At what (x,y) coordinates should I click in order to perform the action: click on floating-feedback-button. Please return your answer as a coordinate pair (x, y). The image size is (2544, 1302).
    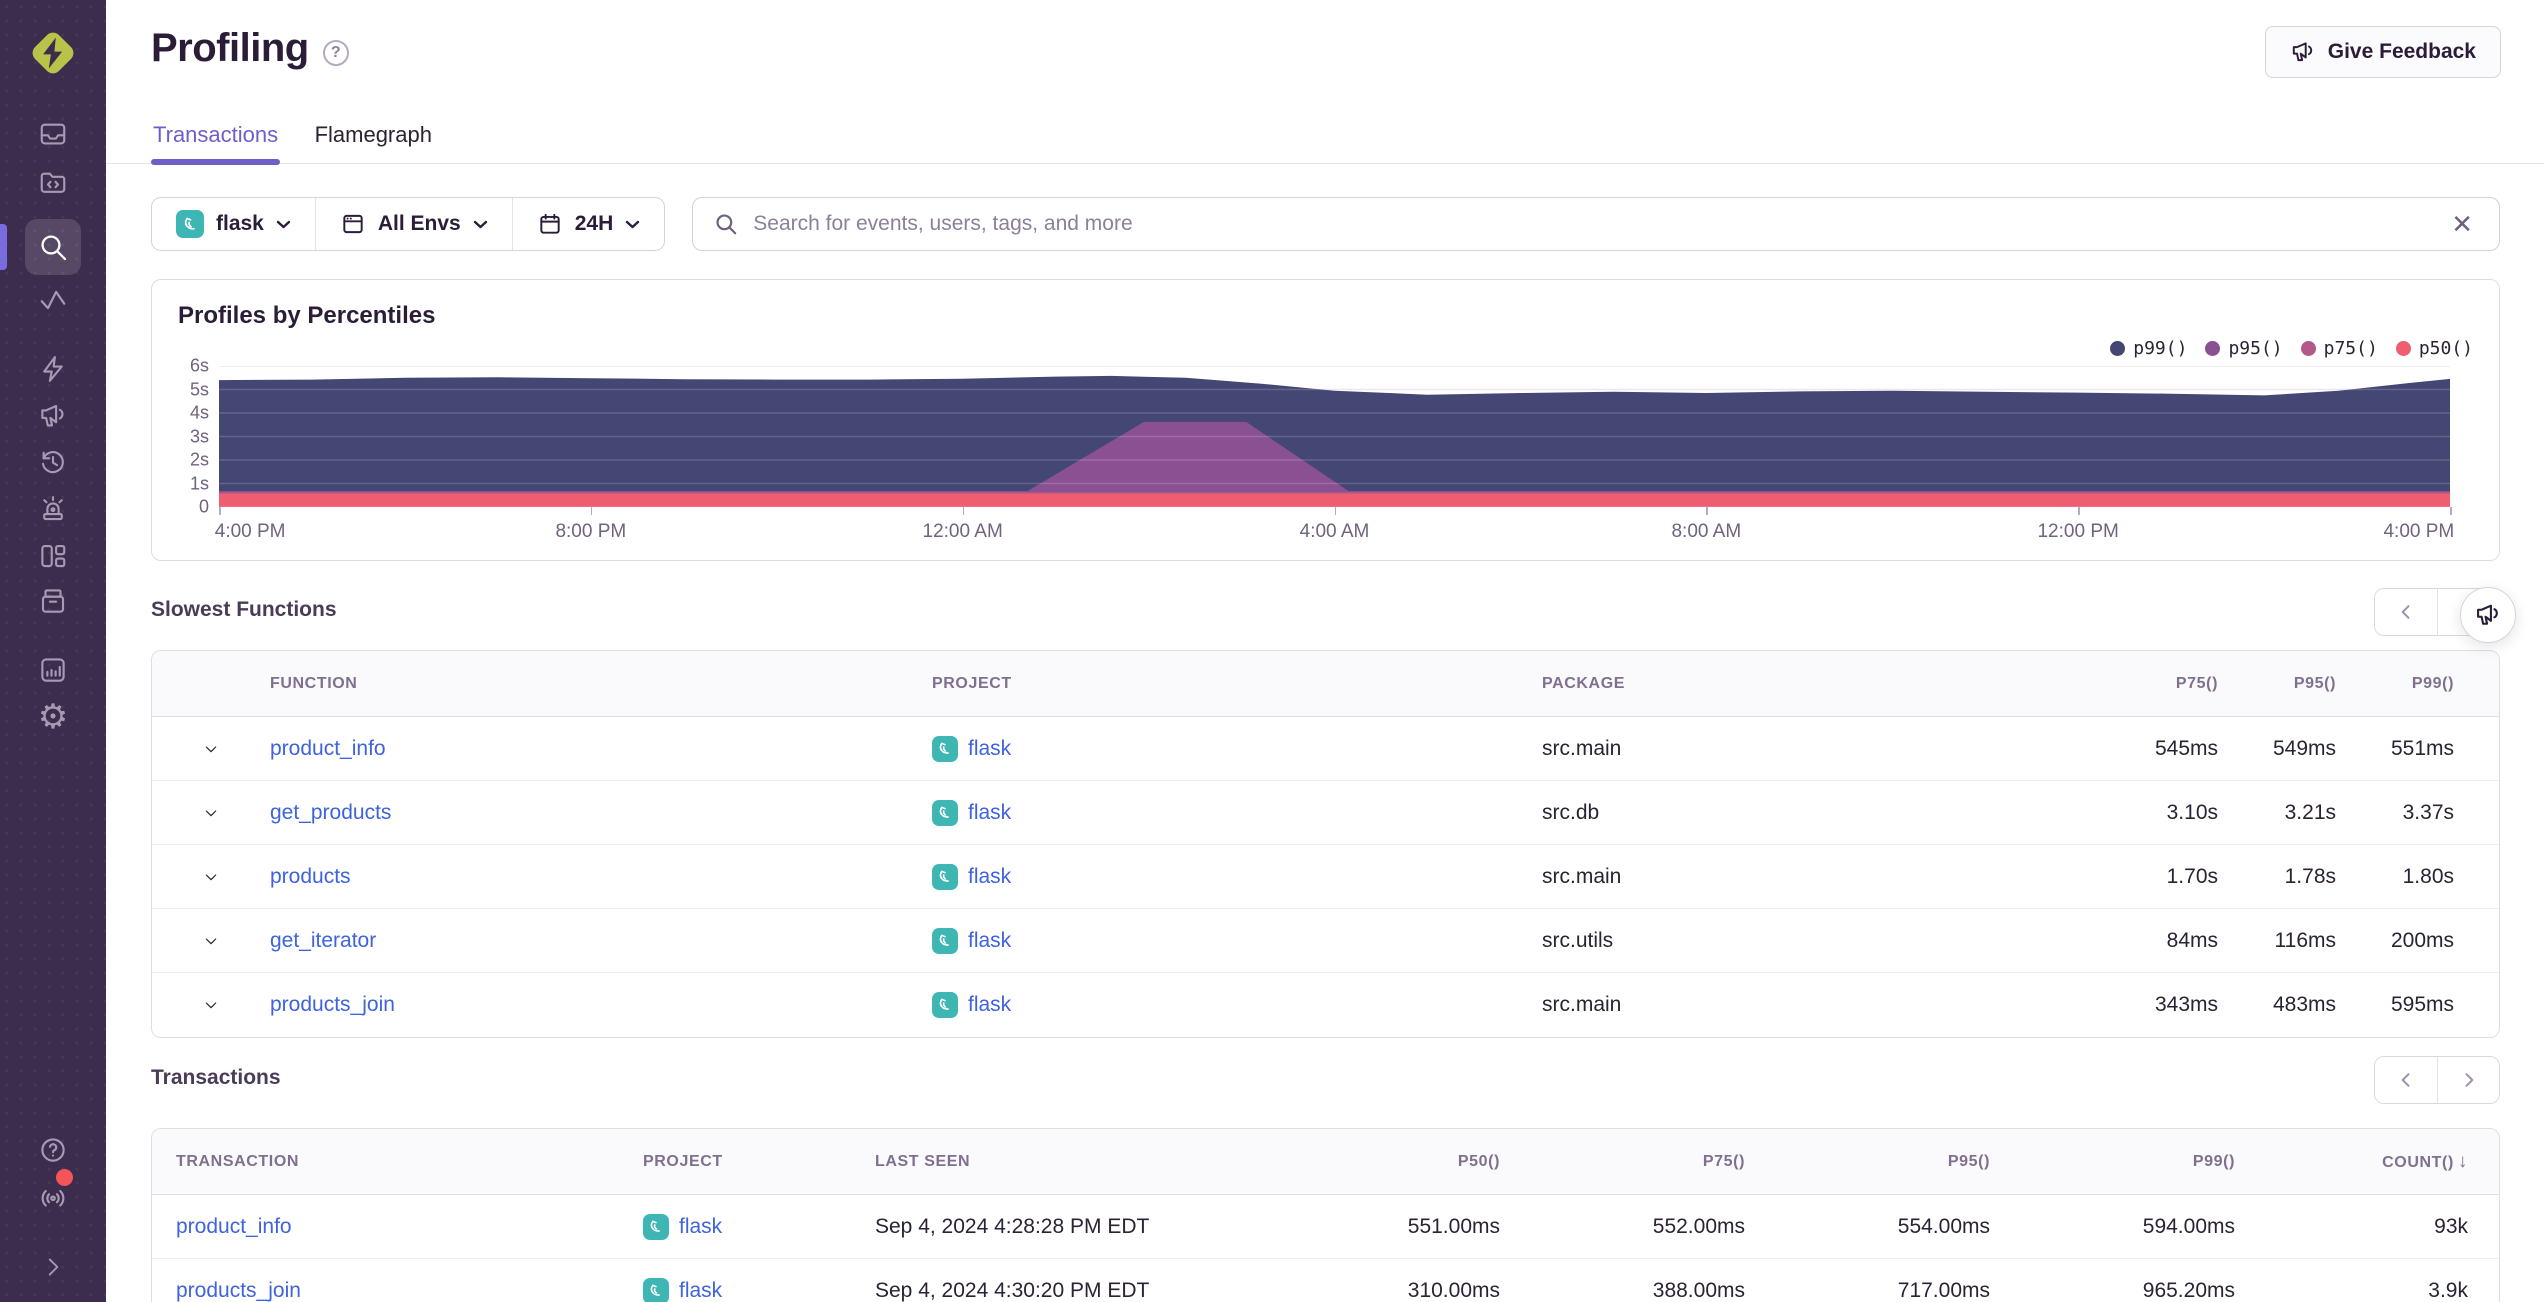
    Looking at the image, I should click on (2488, 615).